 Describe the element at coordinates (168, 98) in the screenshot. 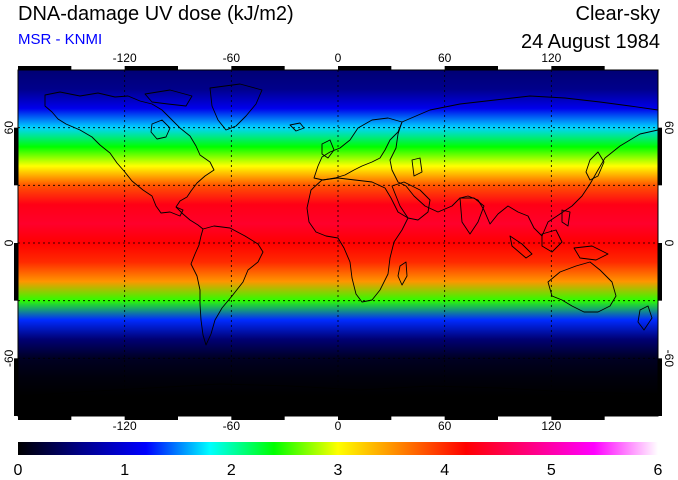

I see `arctic-islands-coastline` at that location.